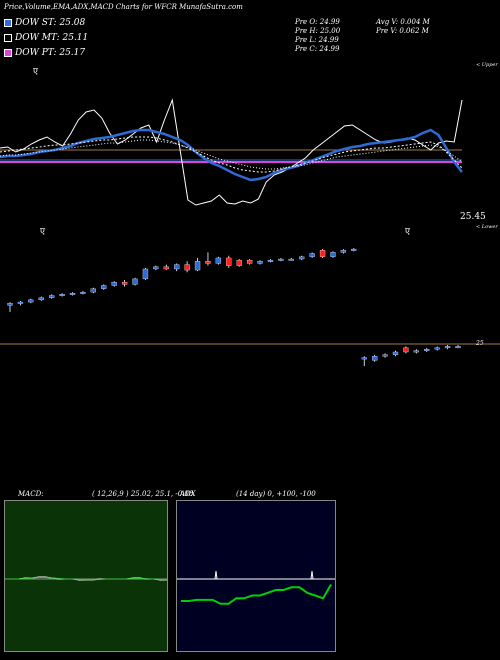 The width and height of the screenshot is (500, 660). What do you see at coordinates (473, 217) in the screenshot?
I see `last-price-label: 25.45` at bounding box center [473, 217].